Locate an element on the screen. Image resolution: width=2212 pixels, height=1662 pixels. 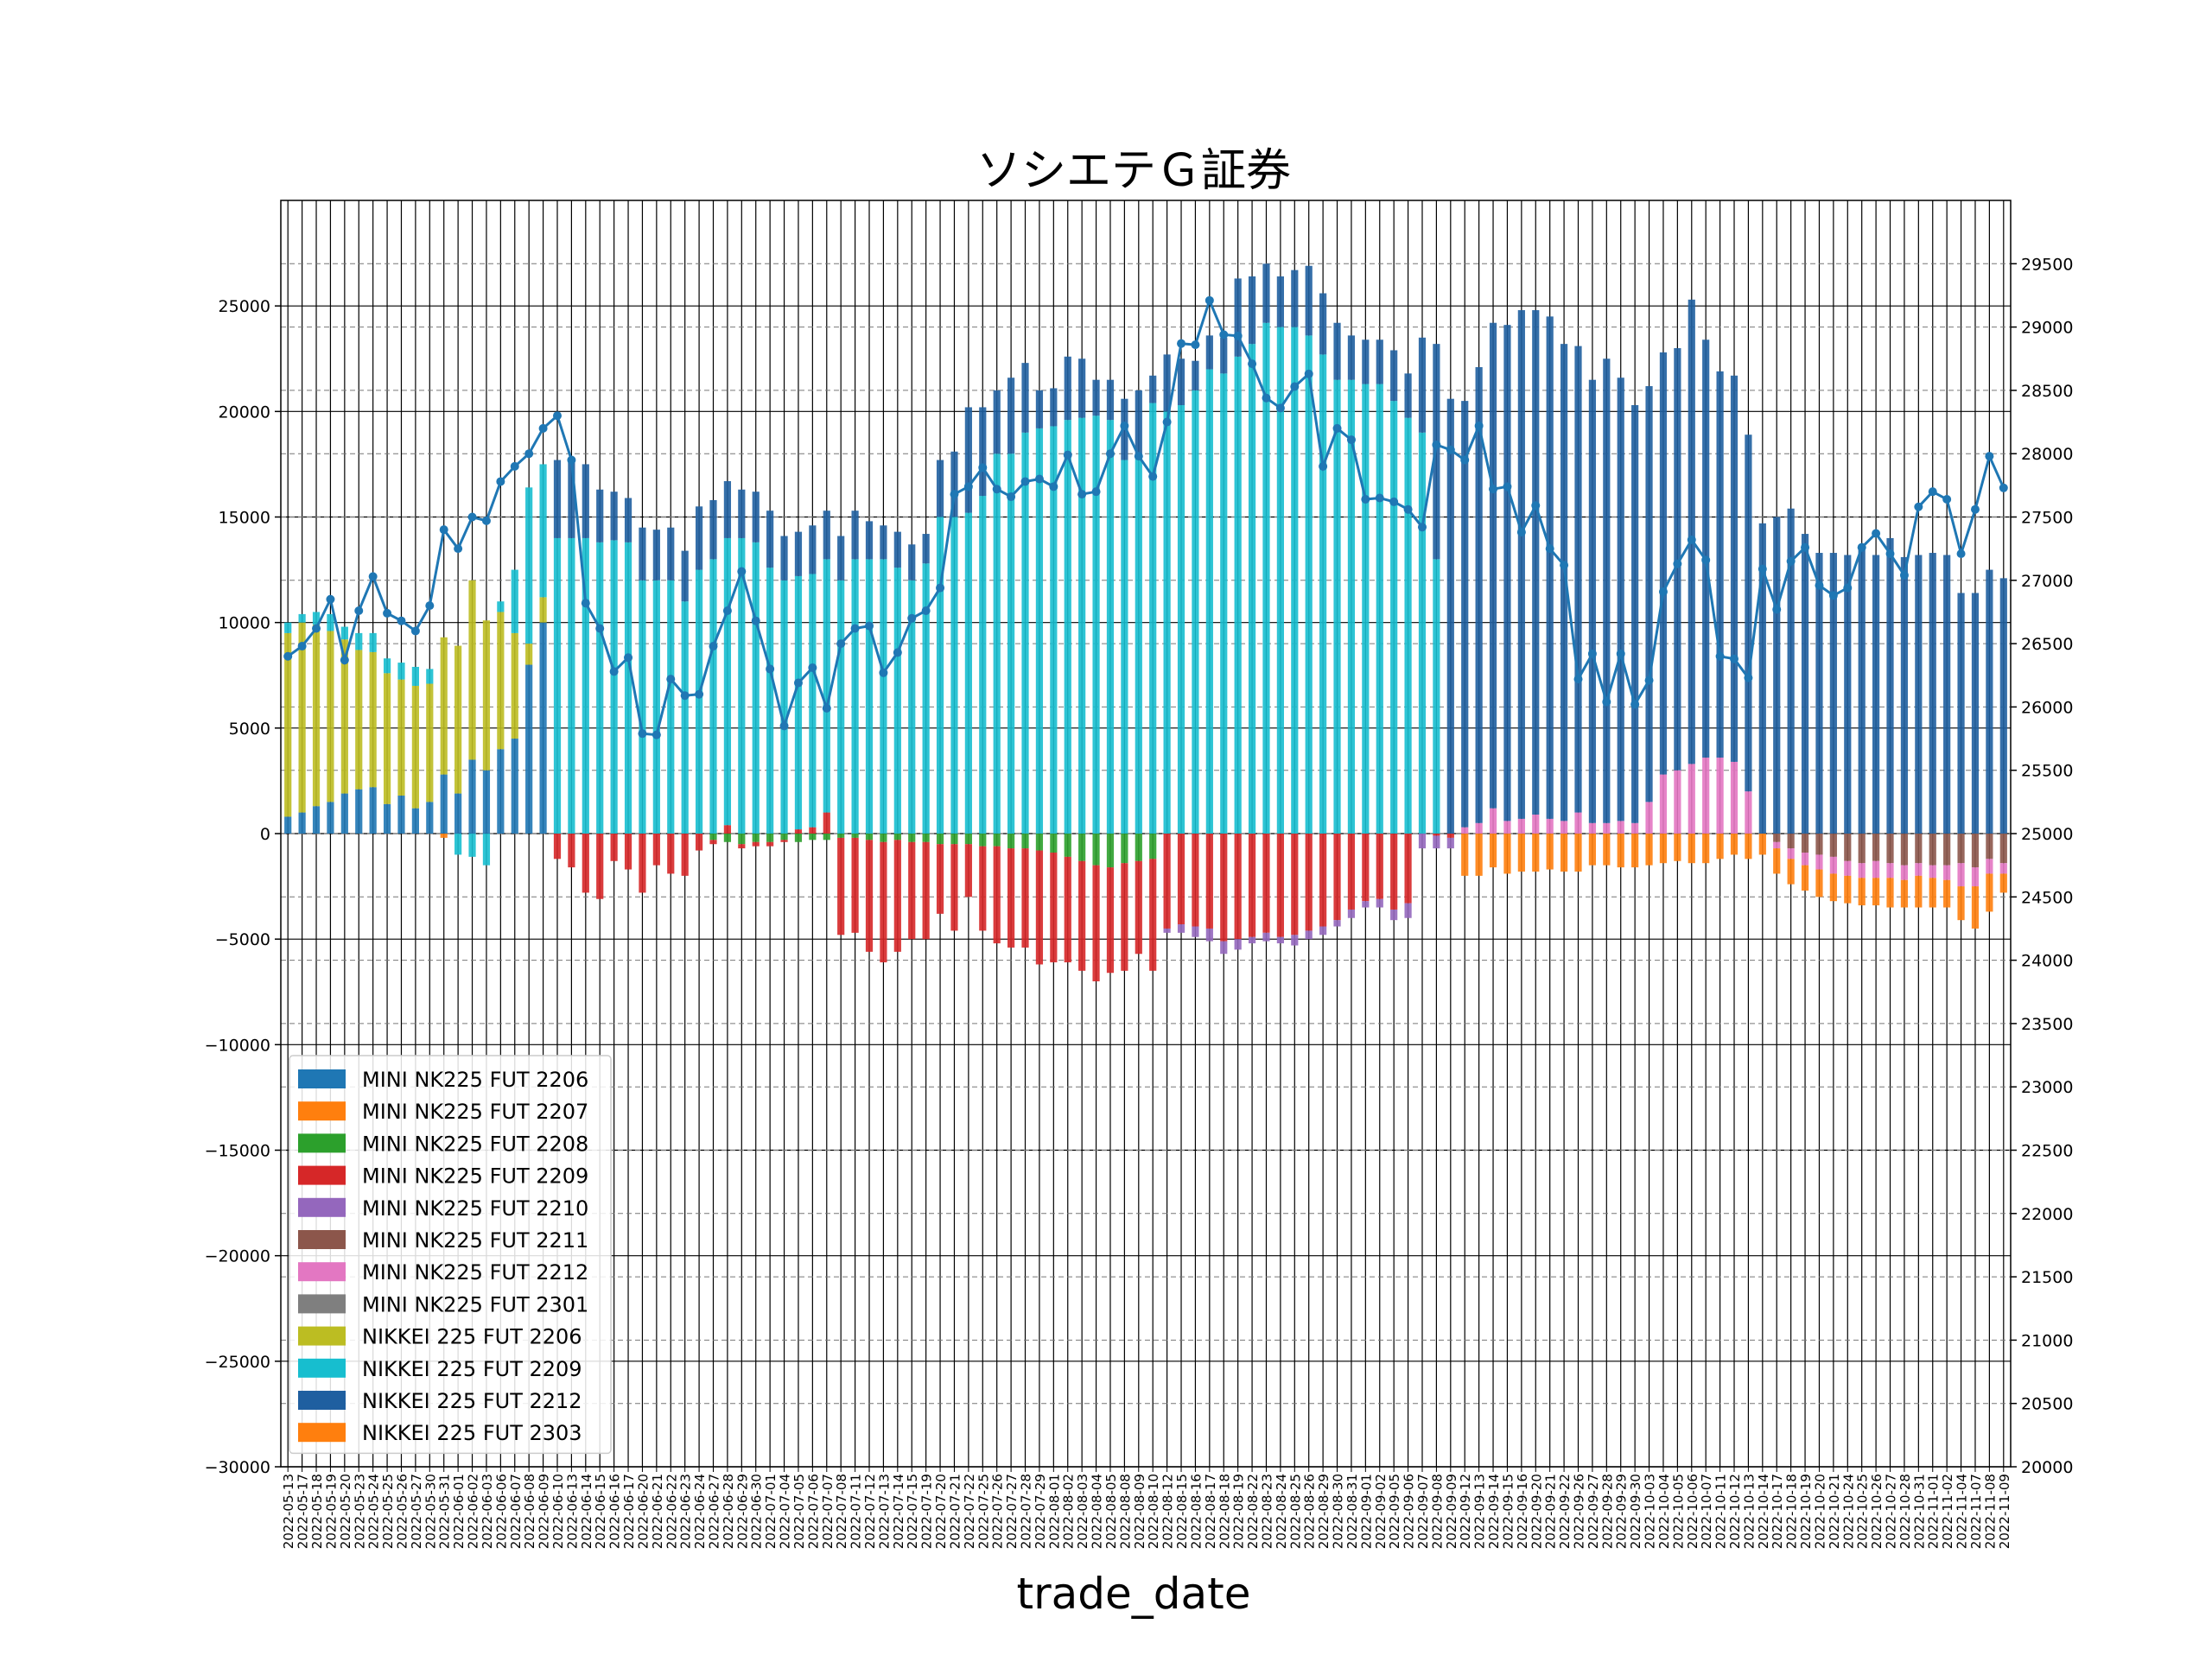
x-tick-label: 2022-09-01 is located at coordinates (1366, 1511).